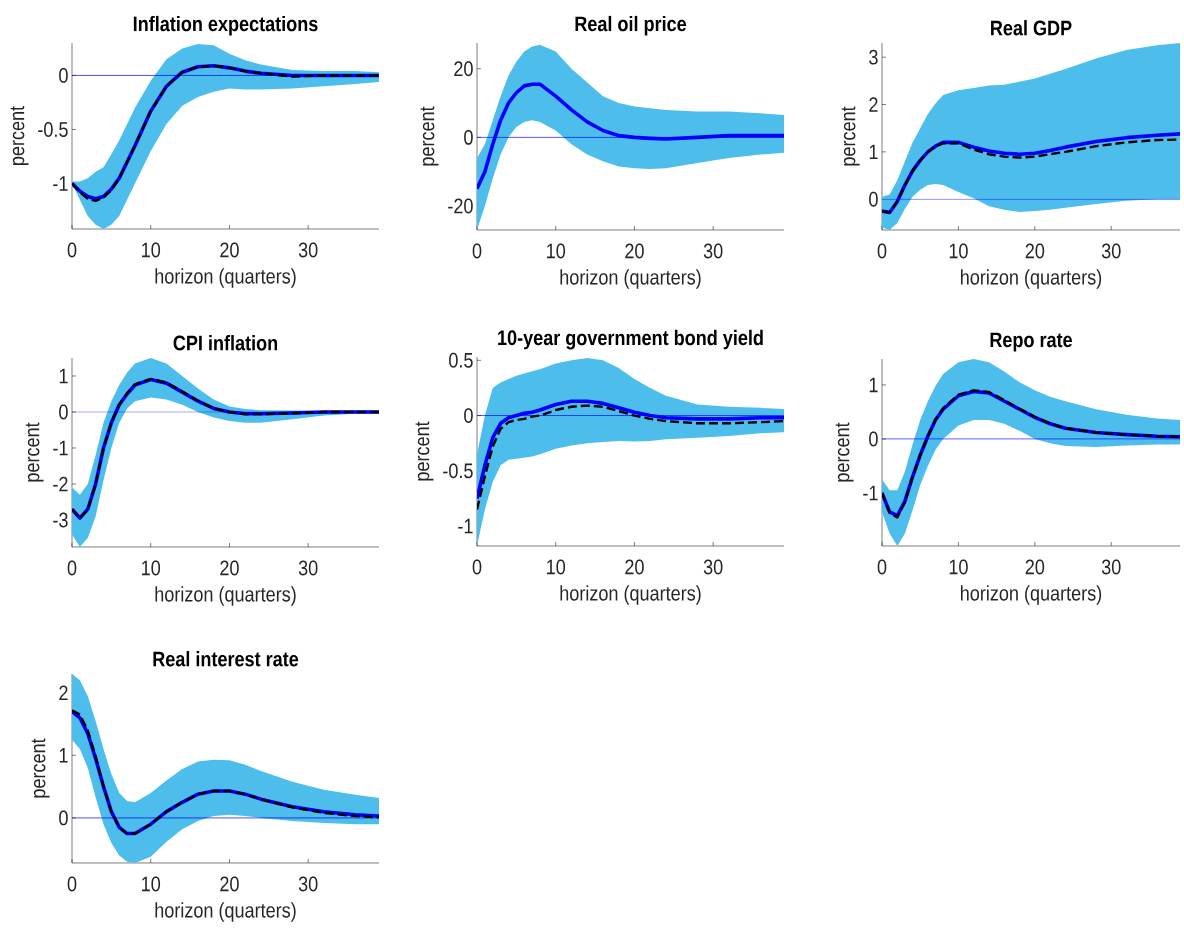  Describe the element at coordinates (1031, 342) in the screenshot. I see `chart-title: Repo rate` at that location.